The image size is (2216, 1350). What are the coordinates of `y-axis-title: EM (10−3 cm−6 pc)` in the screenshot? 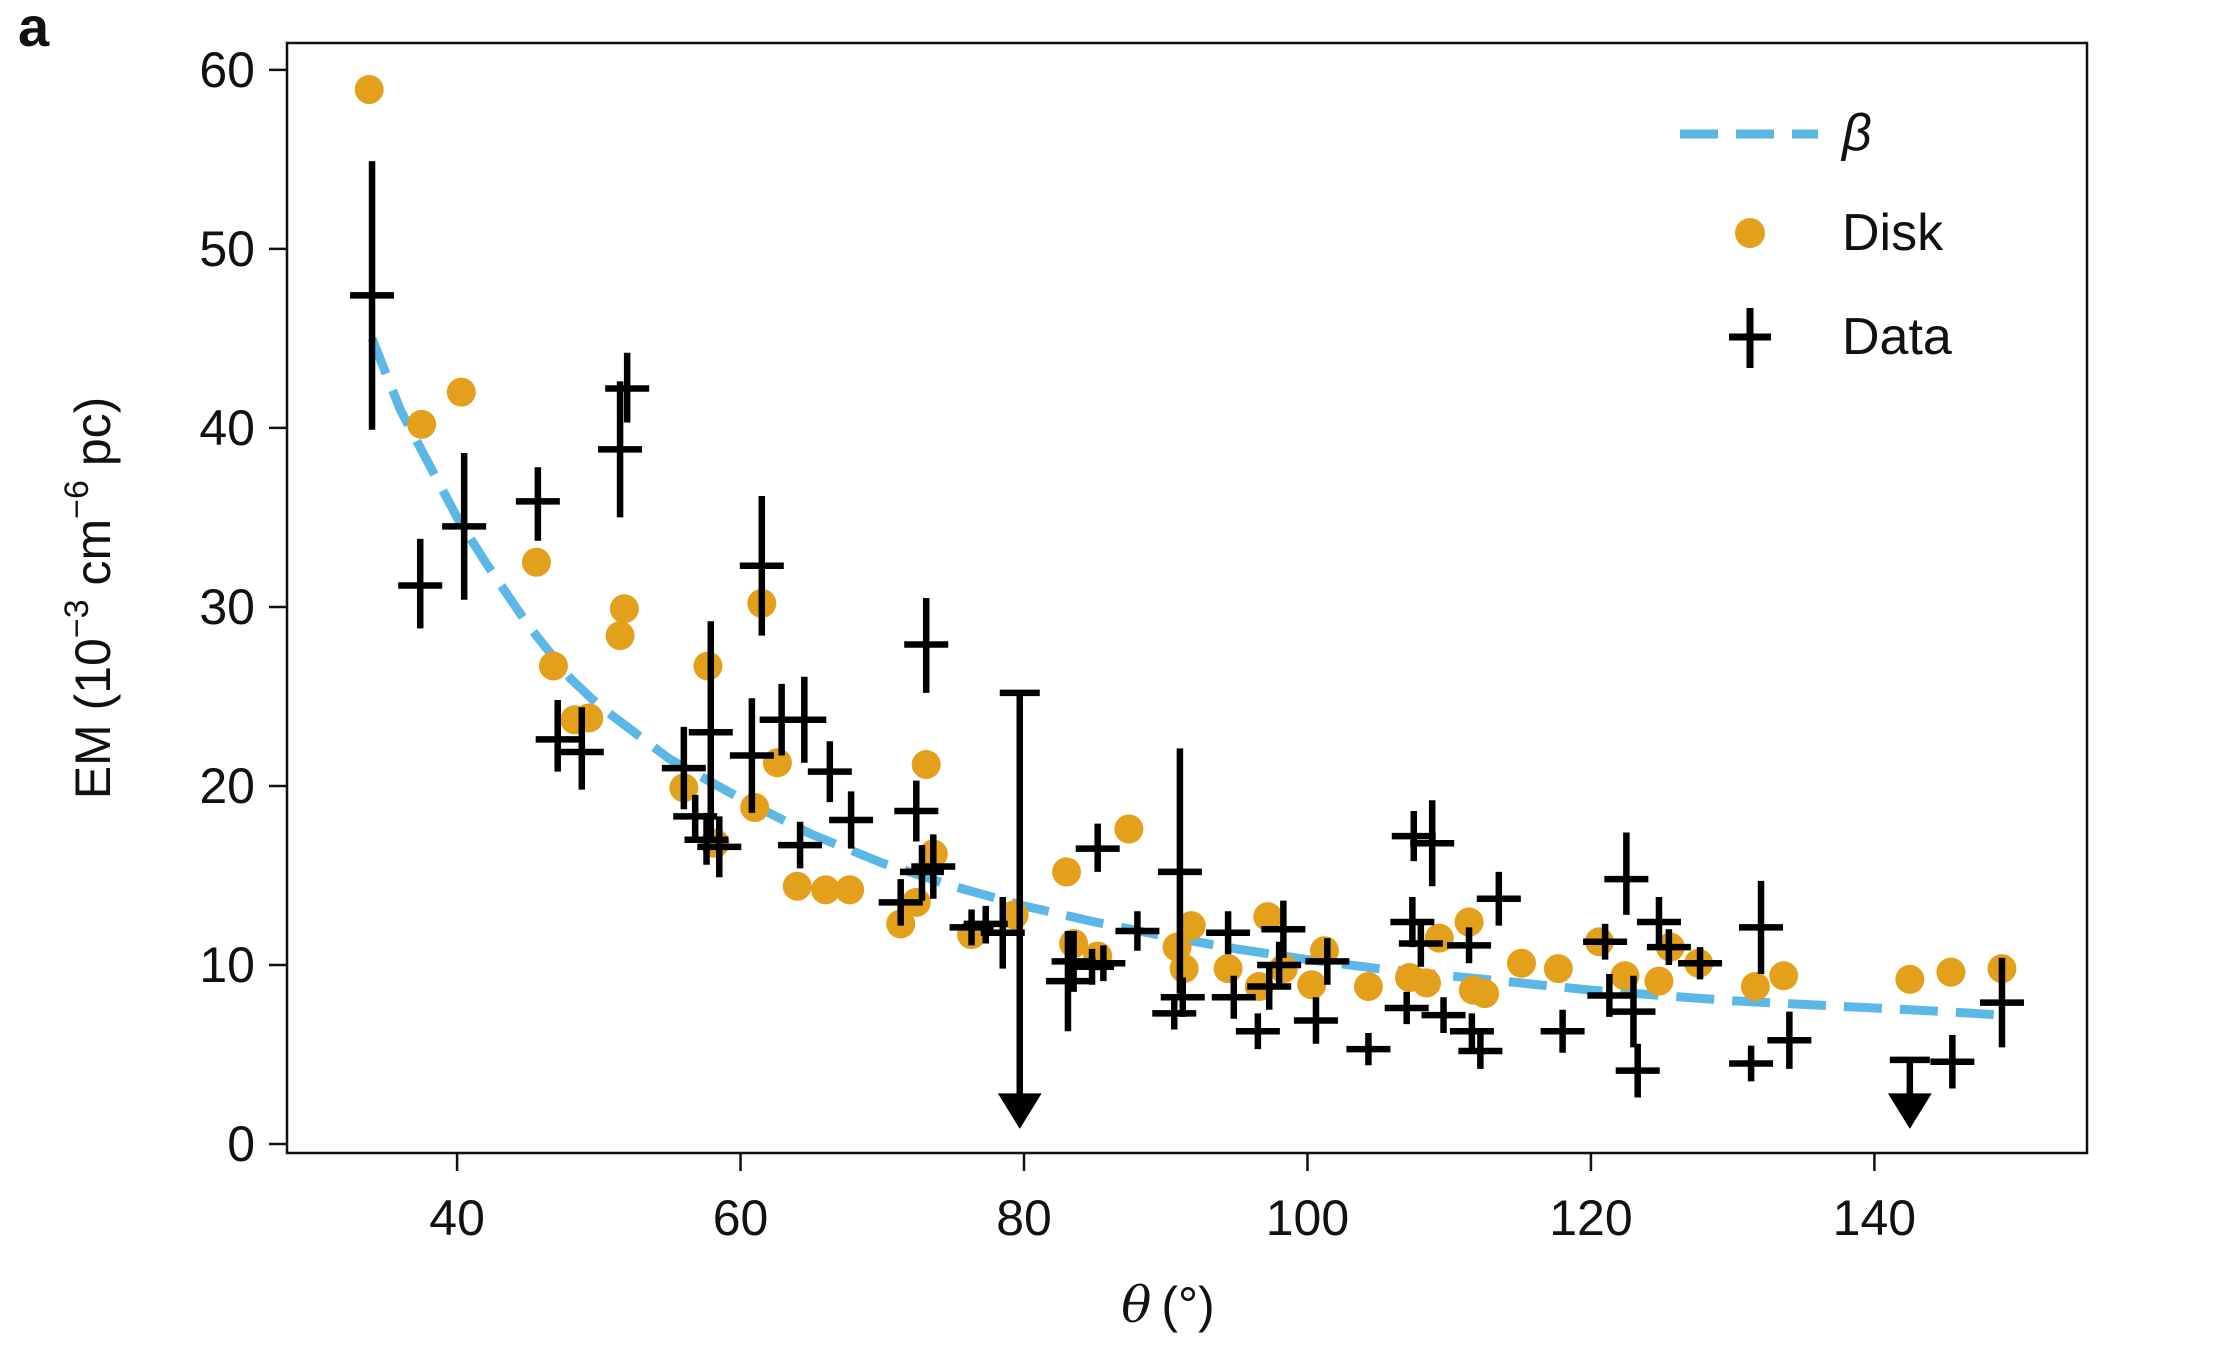 It's located at (89, 598).